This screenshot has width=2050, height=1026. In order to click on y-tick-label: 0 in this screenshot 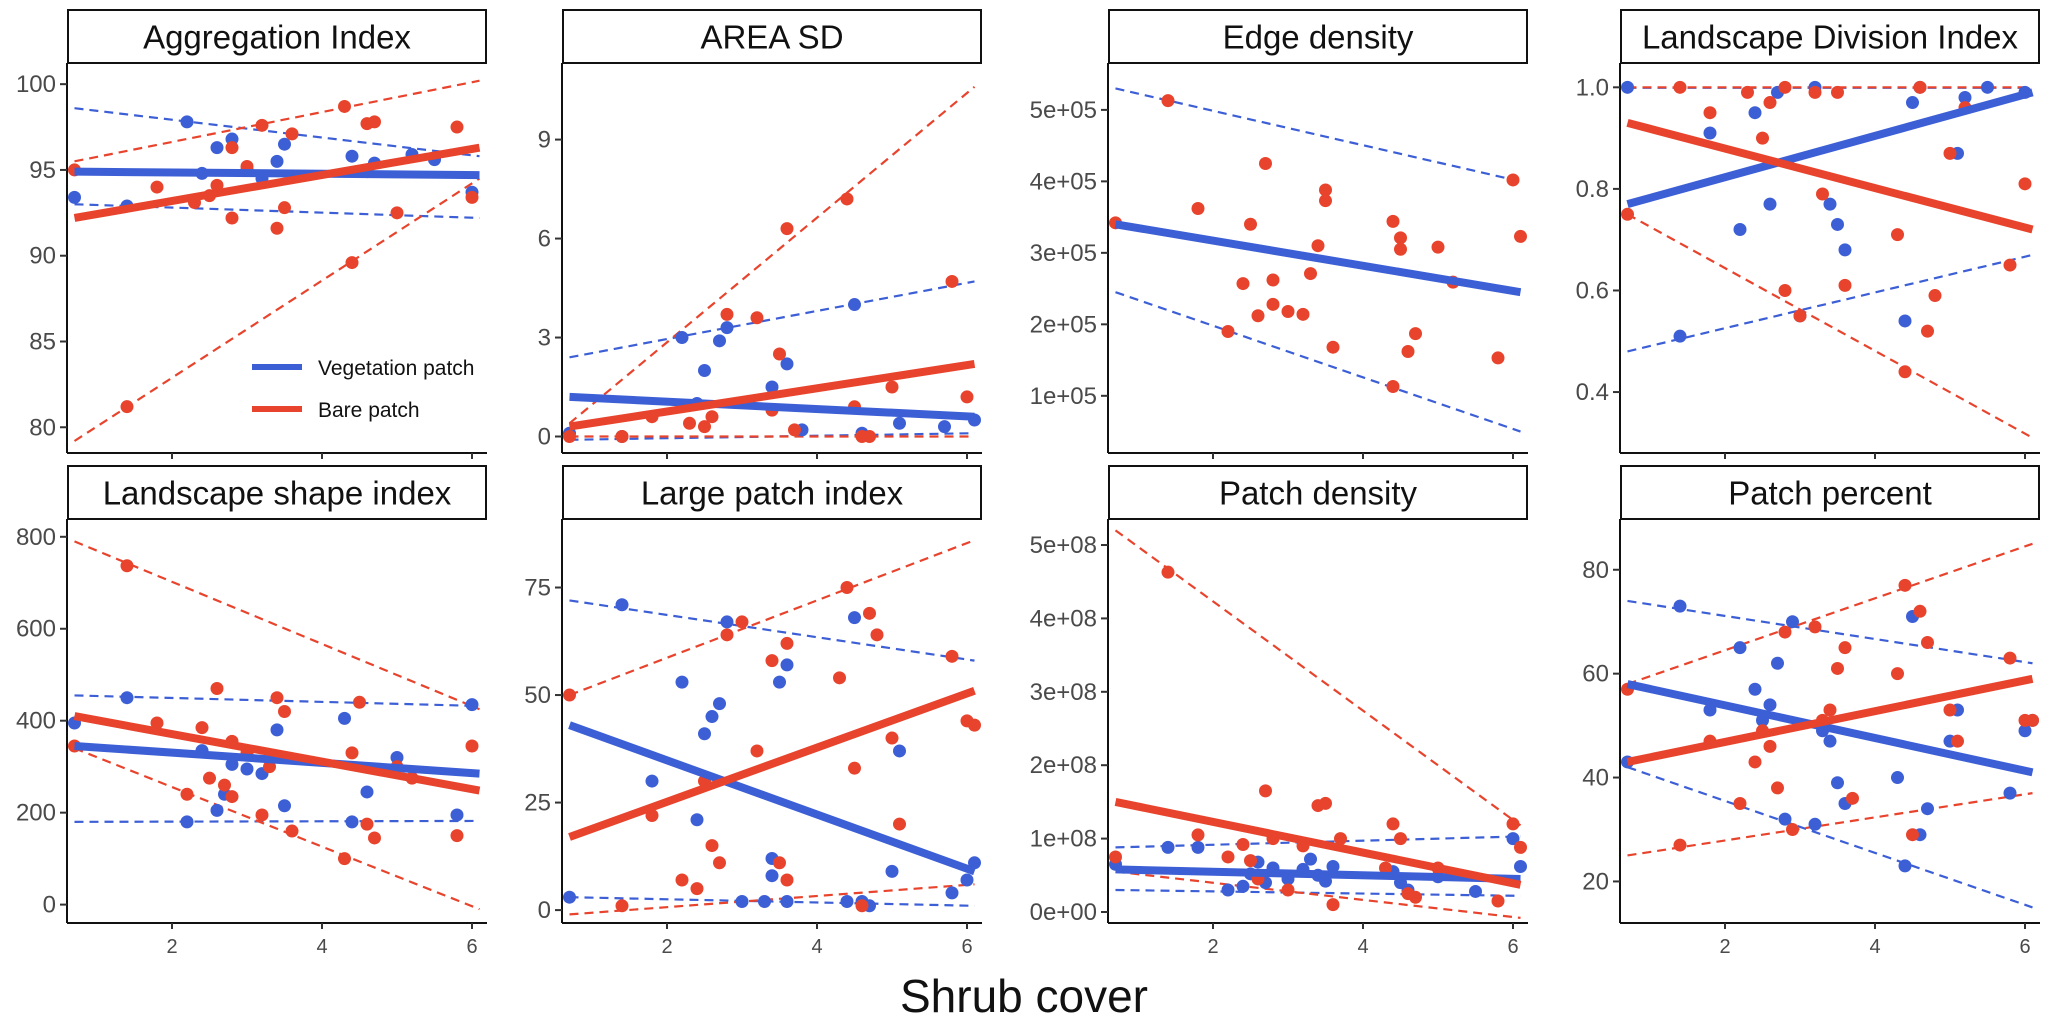, I will do `click(544, 910)`.